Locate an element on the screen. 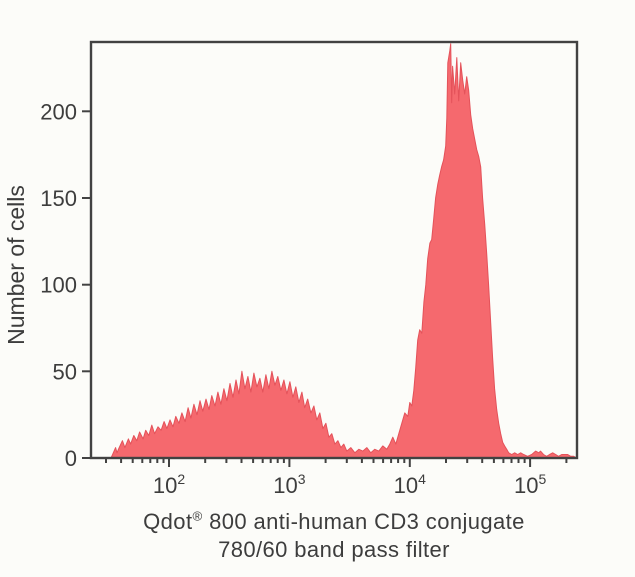  x-axis-title-line1-post: 800 anti-human CD3 conjugate is located at coordinates (363, 521).